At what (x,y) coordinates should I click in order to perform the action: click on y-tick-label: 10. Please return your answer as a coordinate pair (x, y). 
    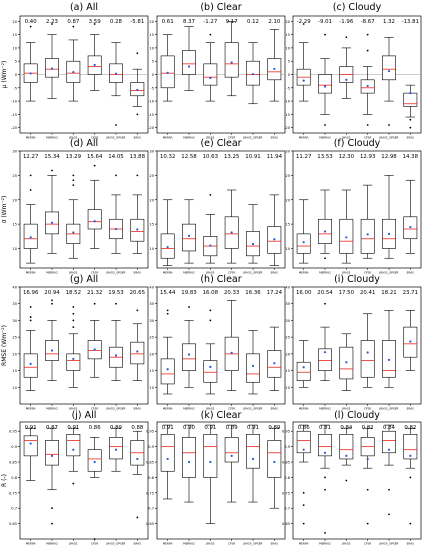
    Looking at the image, I should click on (14, 388).